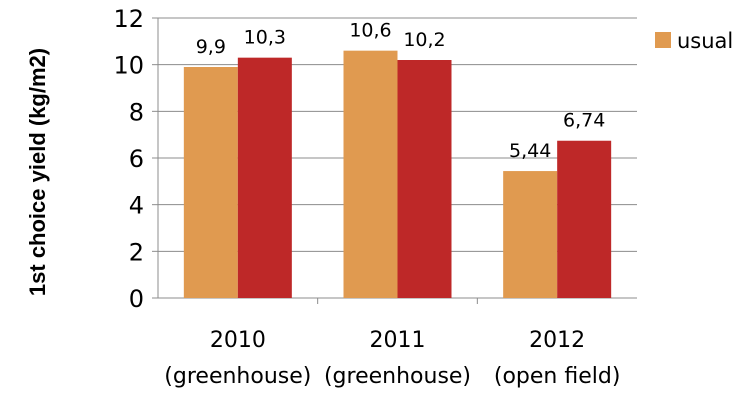 The image size is (749, 395). I want to click on category-year-label: 2010, so click(238, 340).